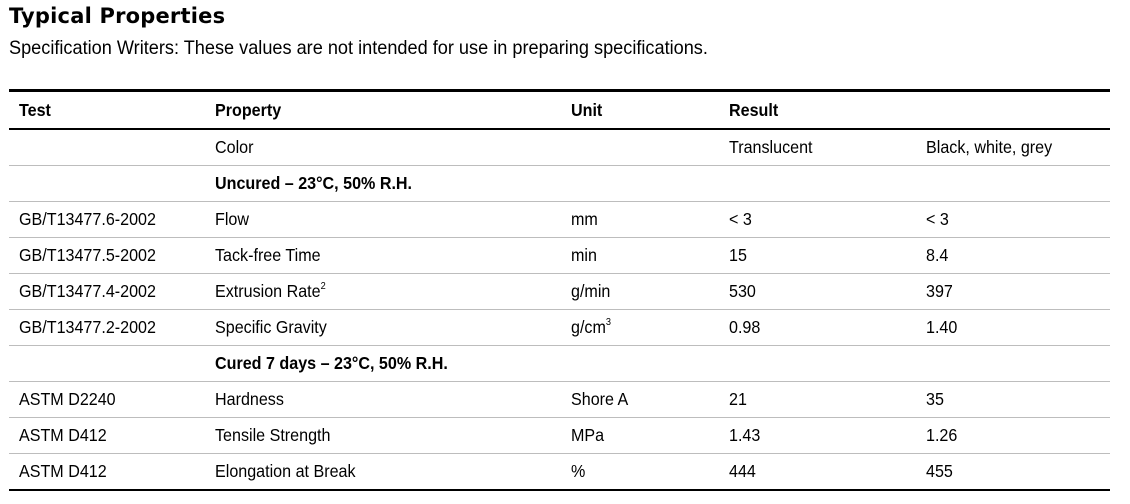  What do you see at coordinates (608, 322) in the screenshot?
I see `unit-exponent: 3` at bounding box center [608, 322].